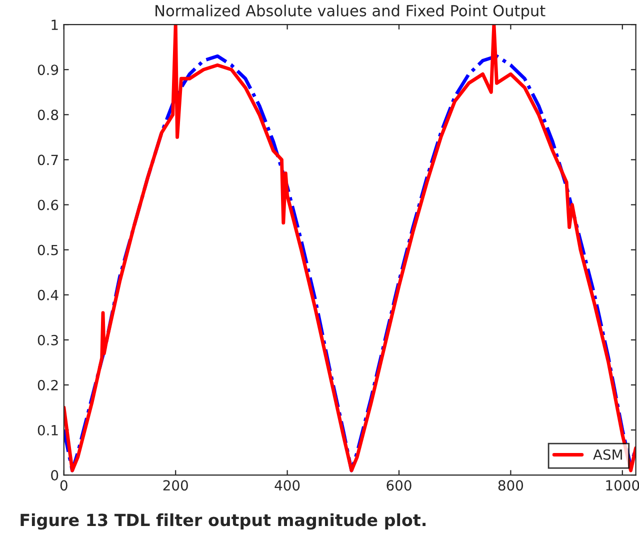 This screenshot has width=639, height=546. I want to click on y-tick-label: 0.3, so click(48, 340).